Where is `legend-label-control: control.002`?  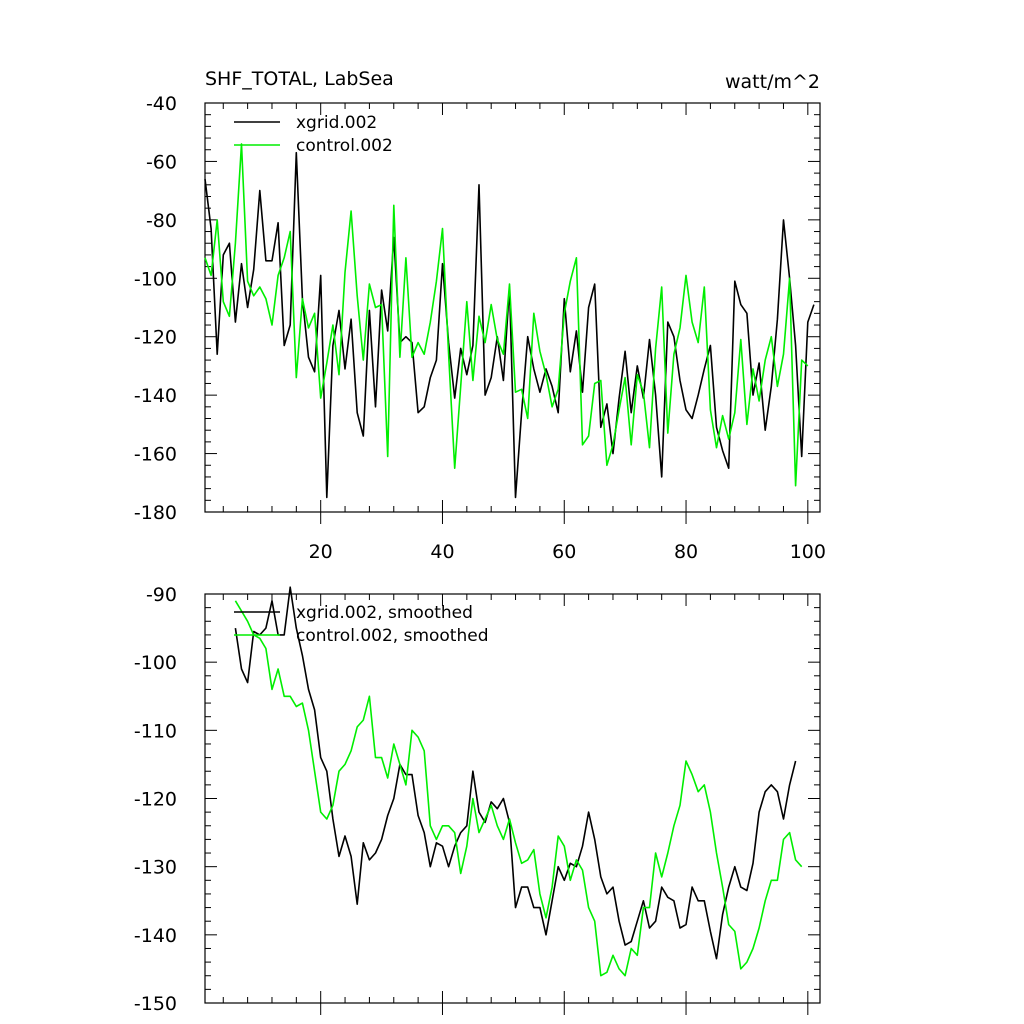
legend-label-control: control.002 is located at coordinates (344, 146).